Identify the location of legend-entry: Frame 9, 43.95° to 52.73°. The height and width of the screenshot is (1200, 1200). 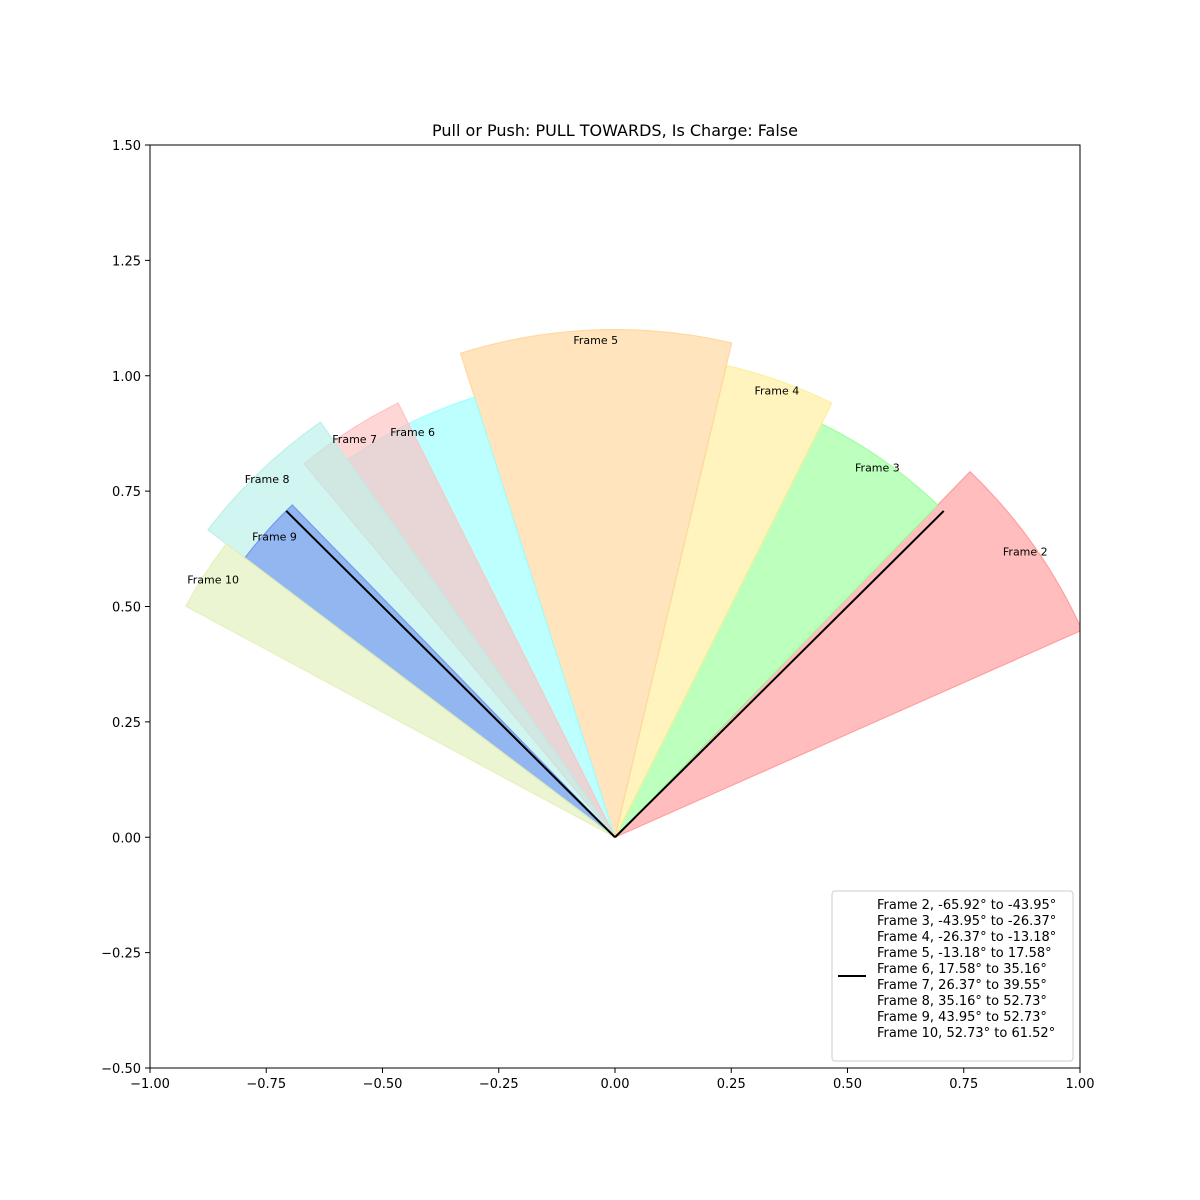
(962, 1017).